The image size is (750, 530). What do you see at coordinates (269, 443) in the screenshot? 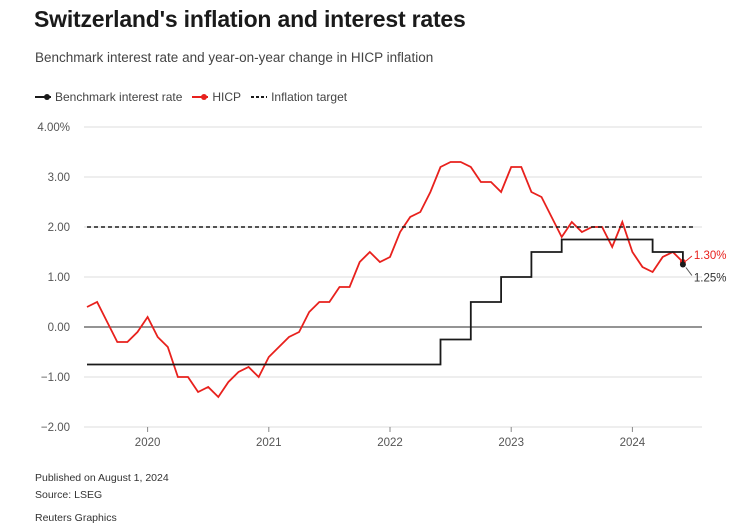
I see `x-tick-label: 2021` at bounding box center [269, 443].